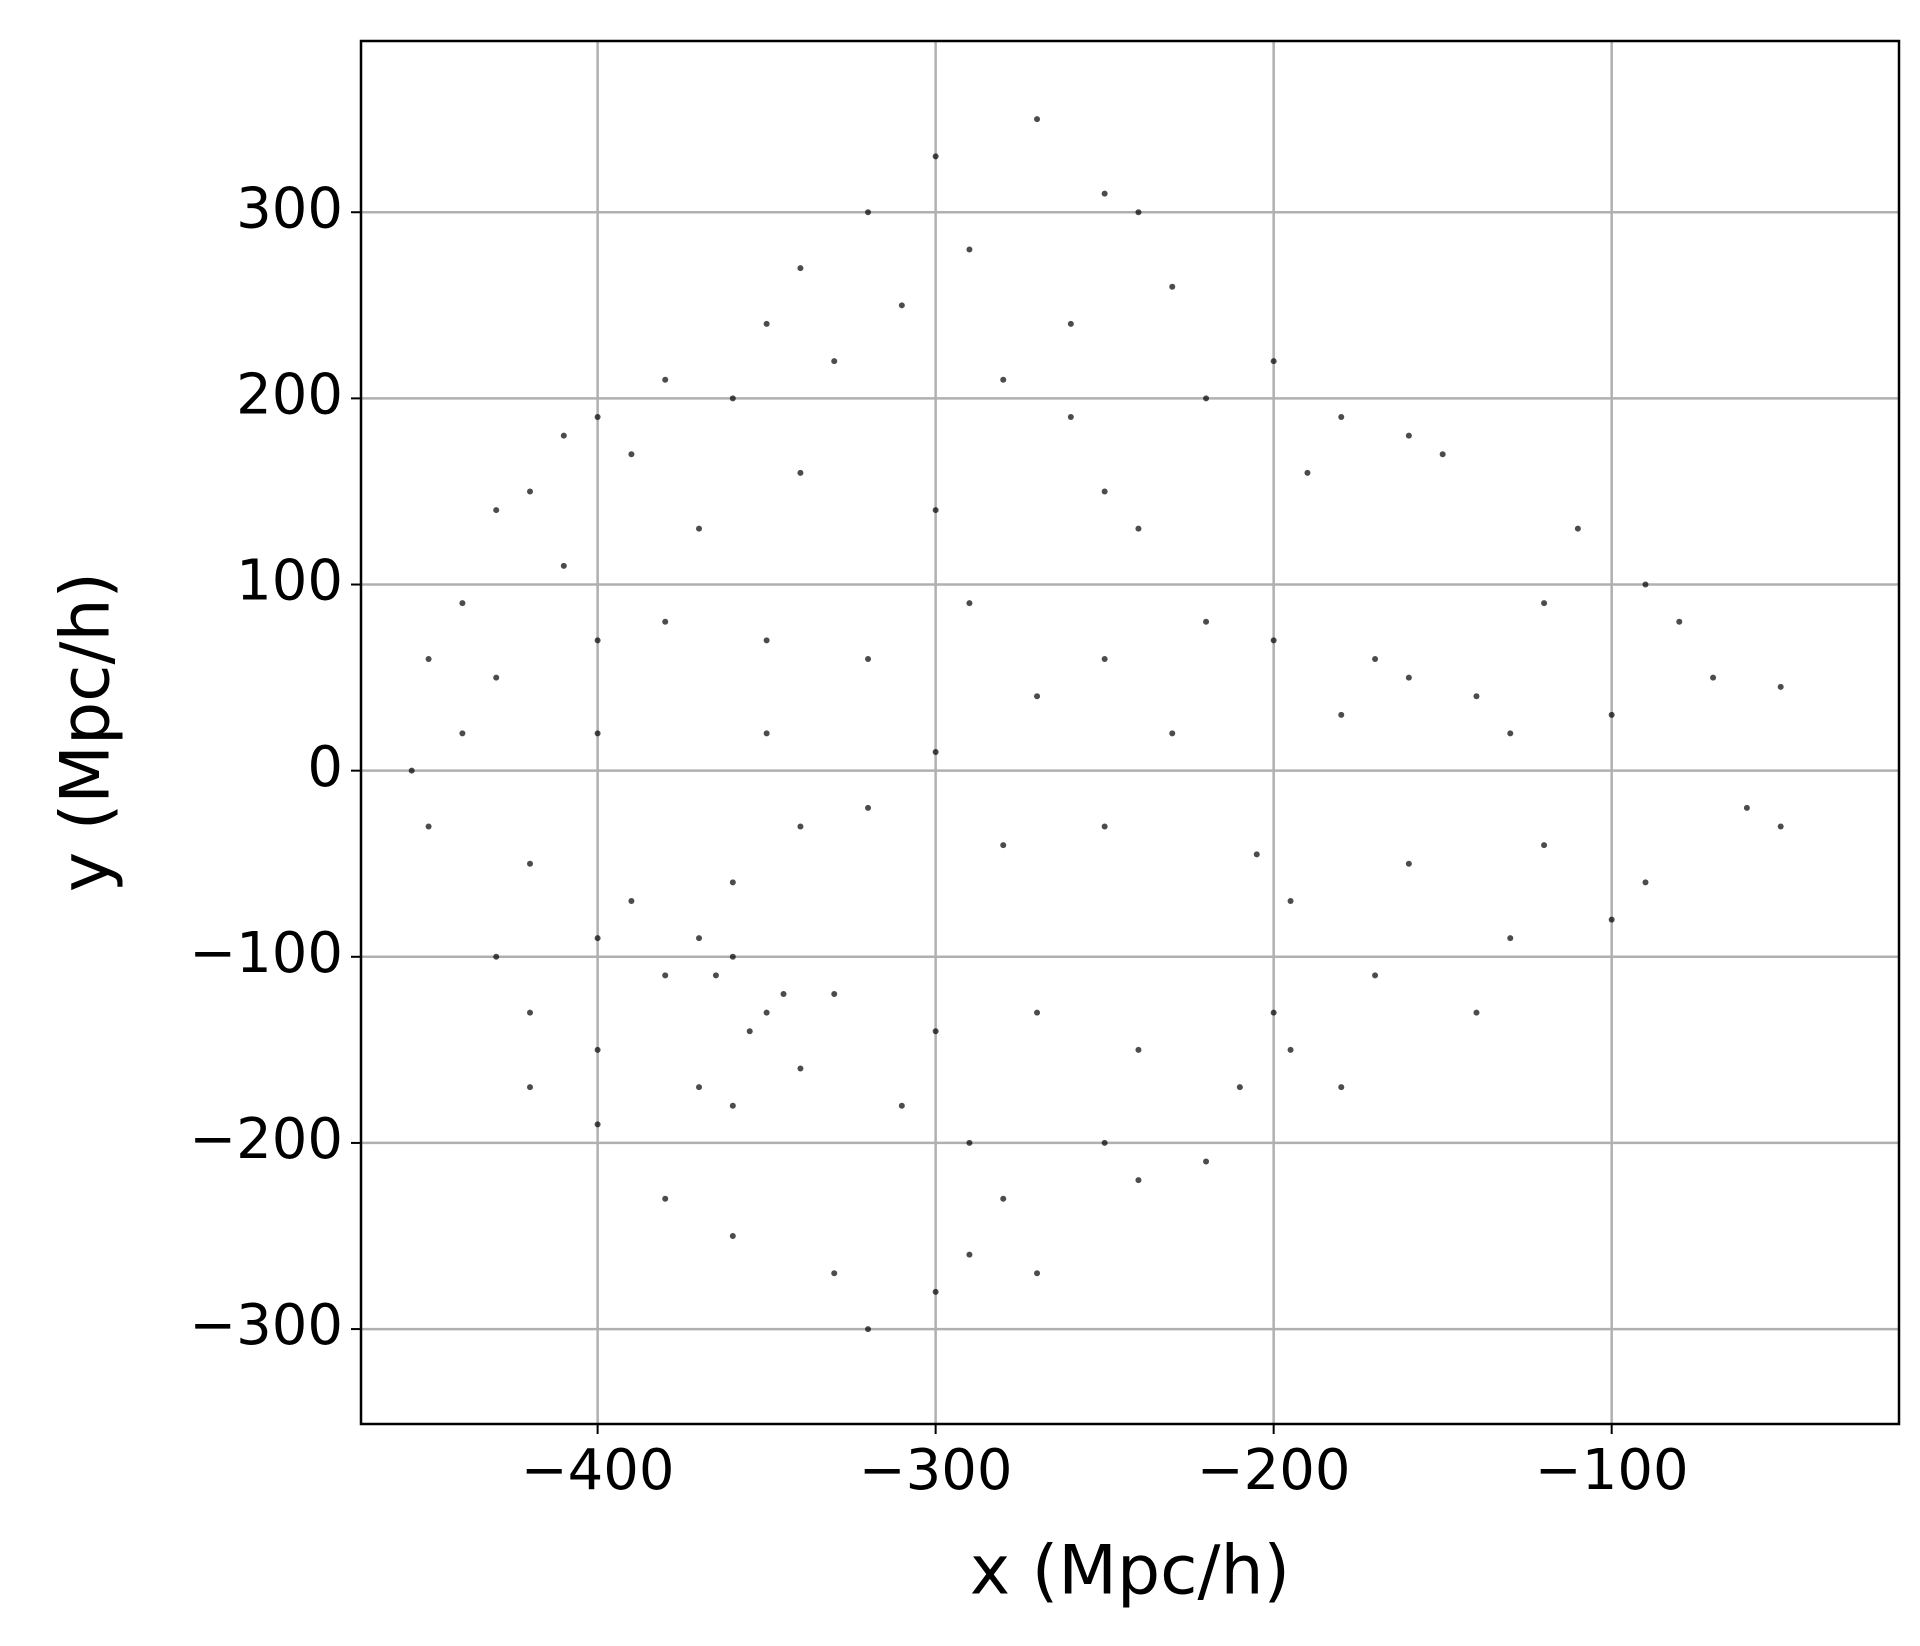 The image size is (1920, 1646). I want to click on y-tick-label: 300, so click(289, 208).